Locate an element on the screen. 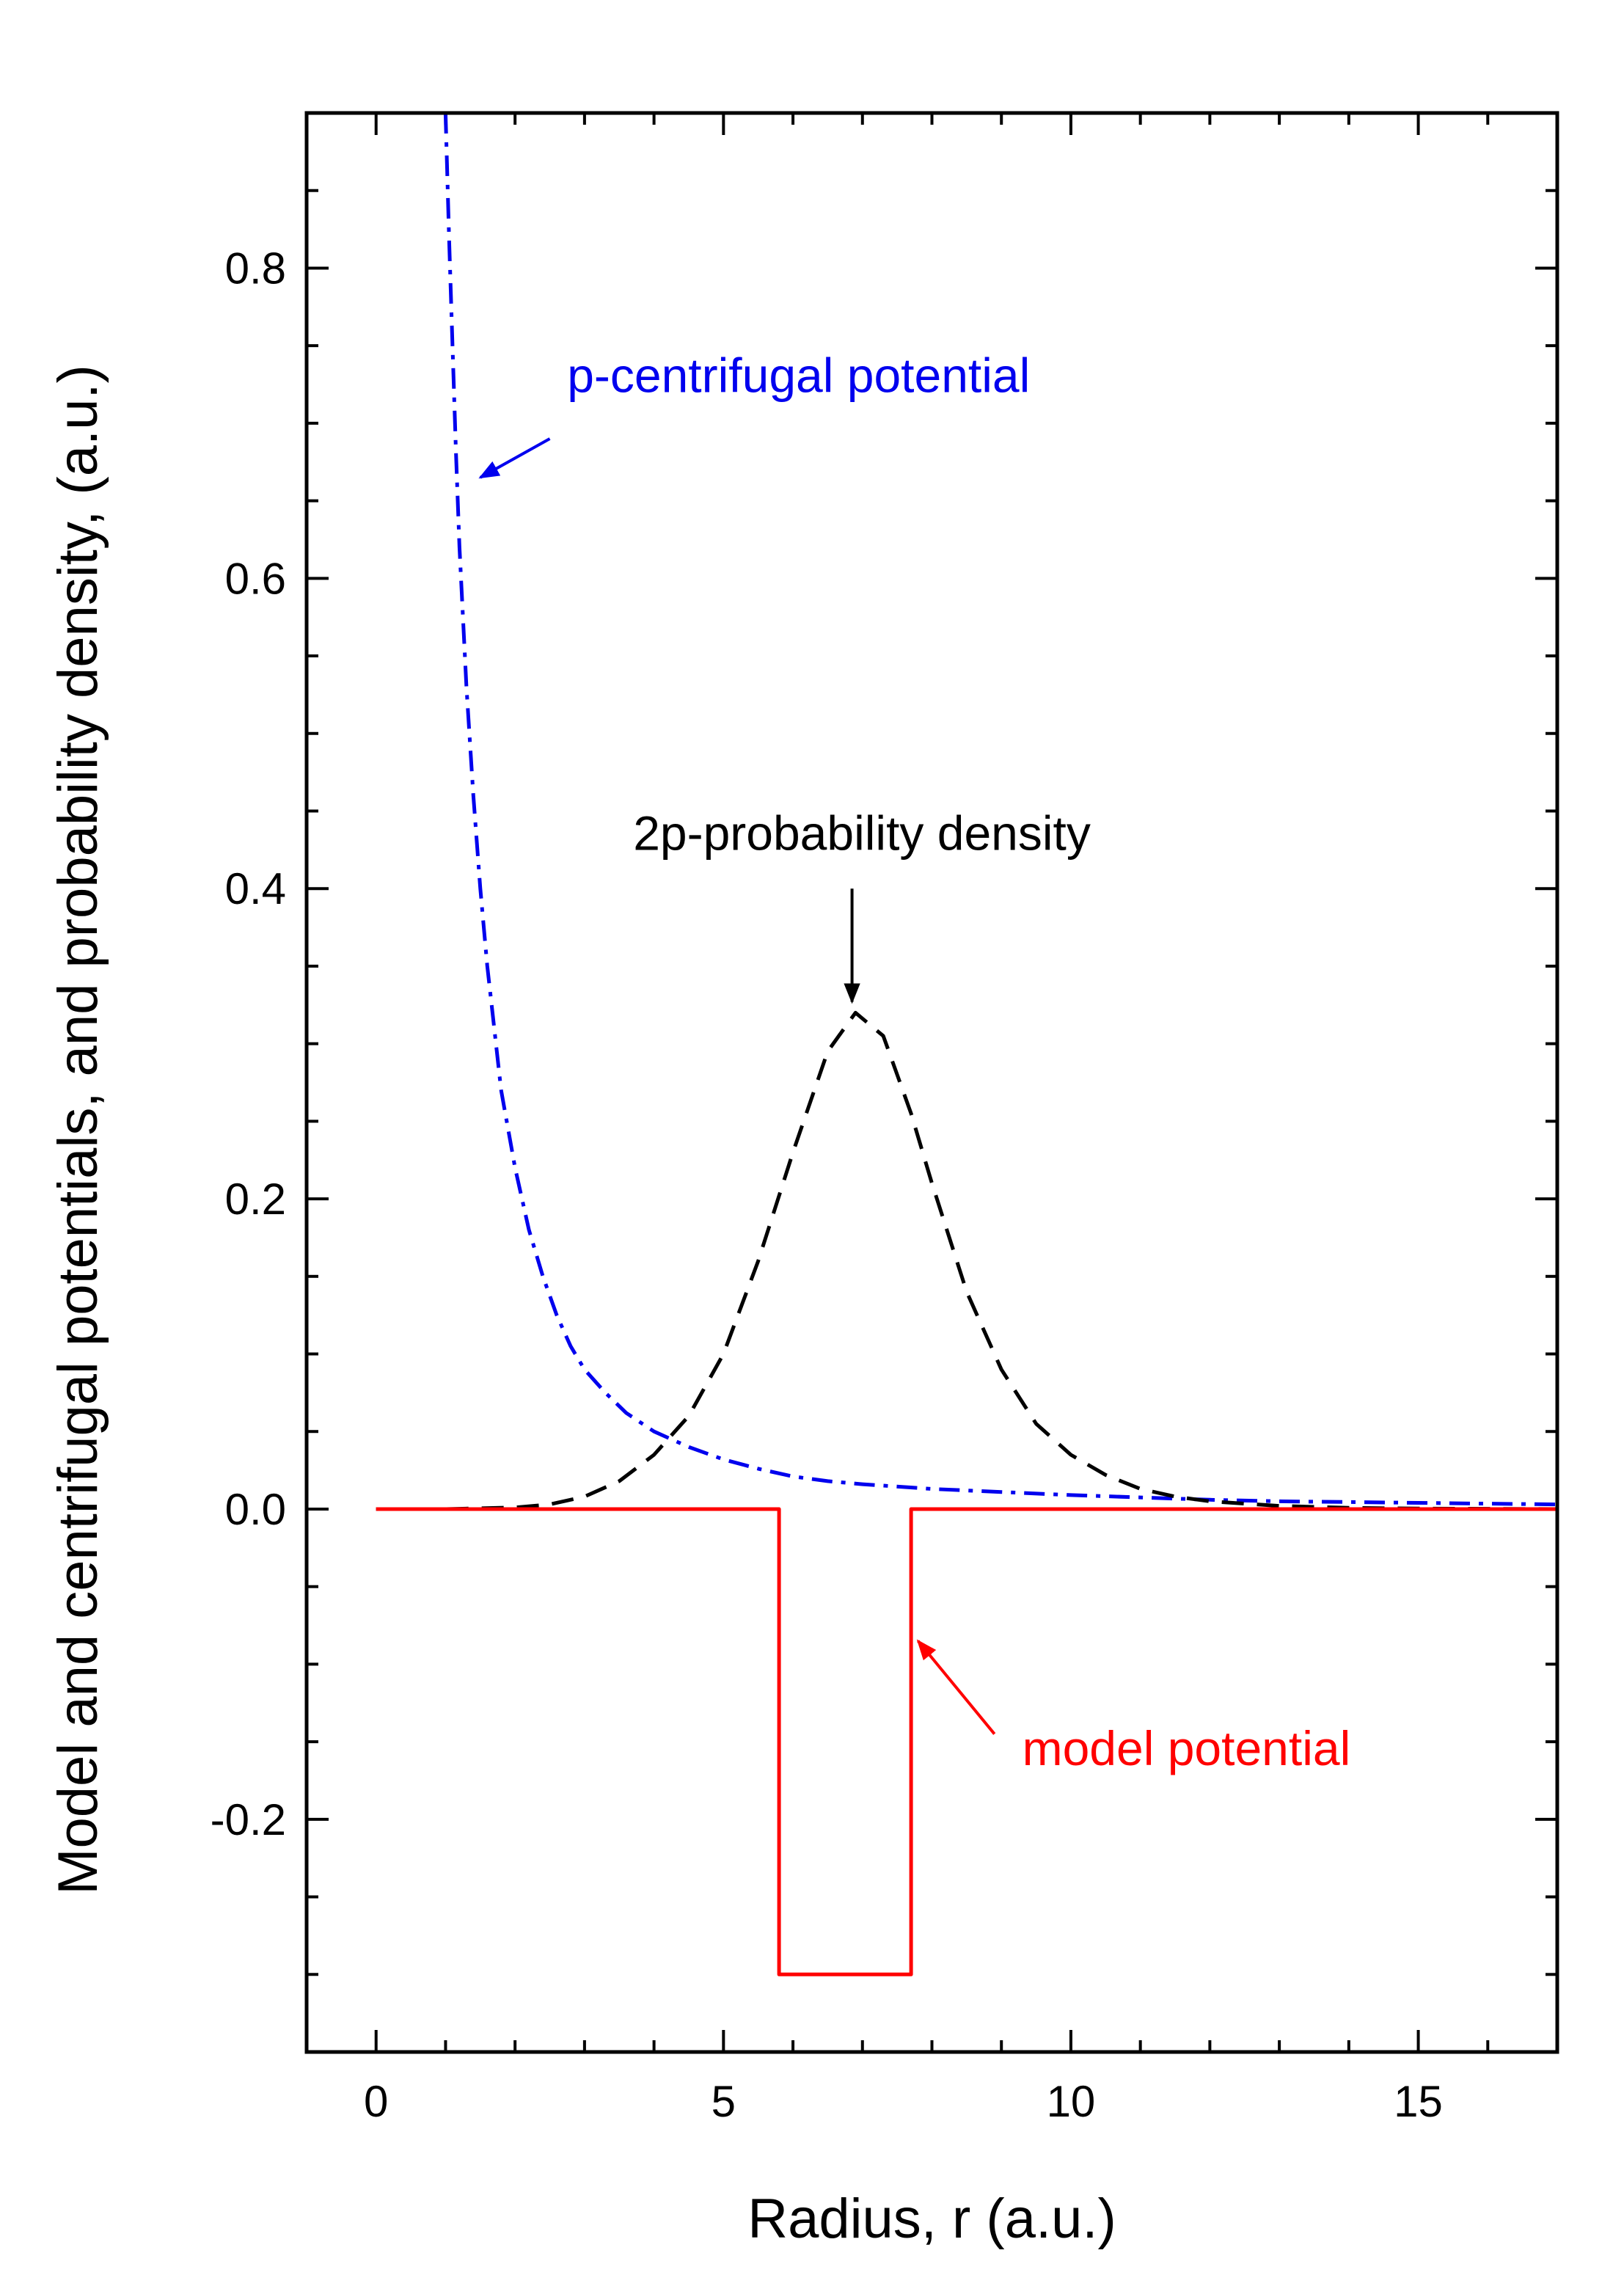  x-tick-label: 5 is located at coordinates (724, 2101).